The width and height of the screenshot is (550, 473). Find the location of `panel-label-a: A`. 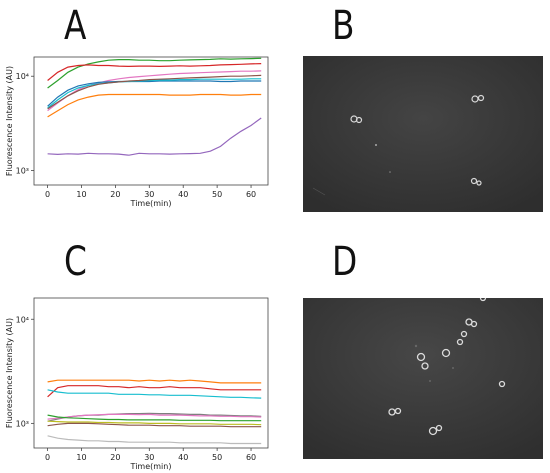

panel-label-a: A is located at coordinates (75, 26).